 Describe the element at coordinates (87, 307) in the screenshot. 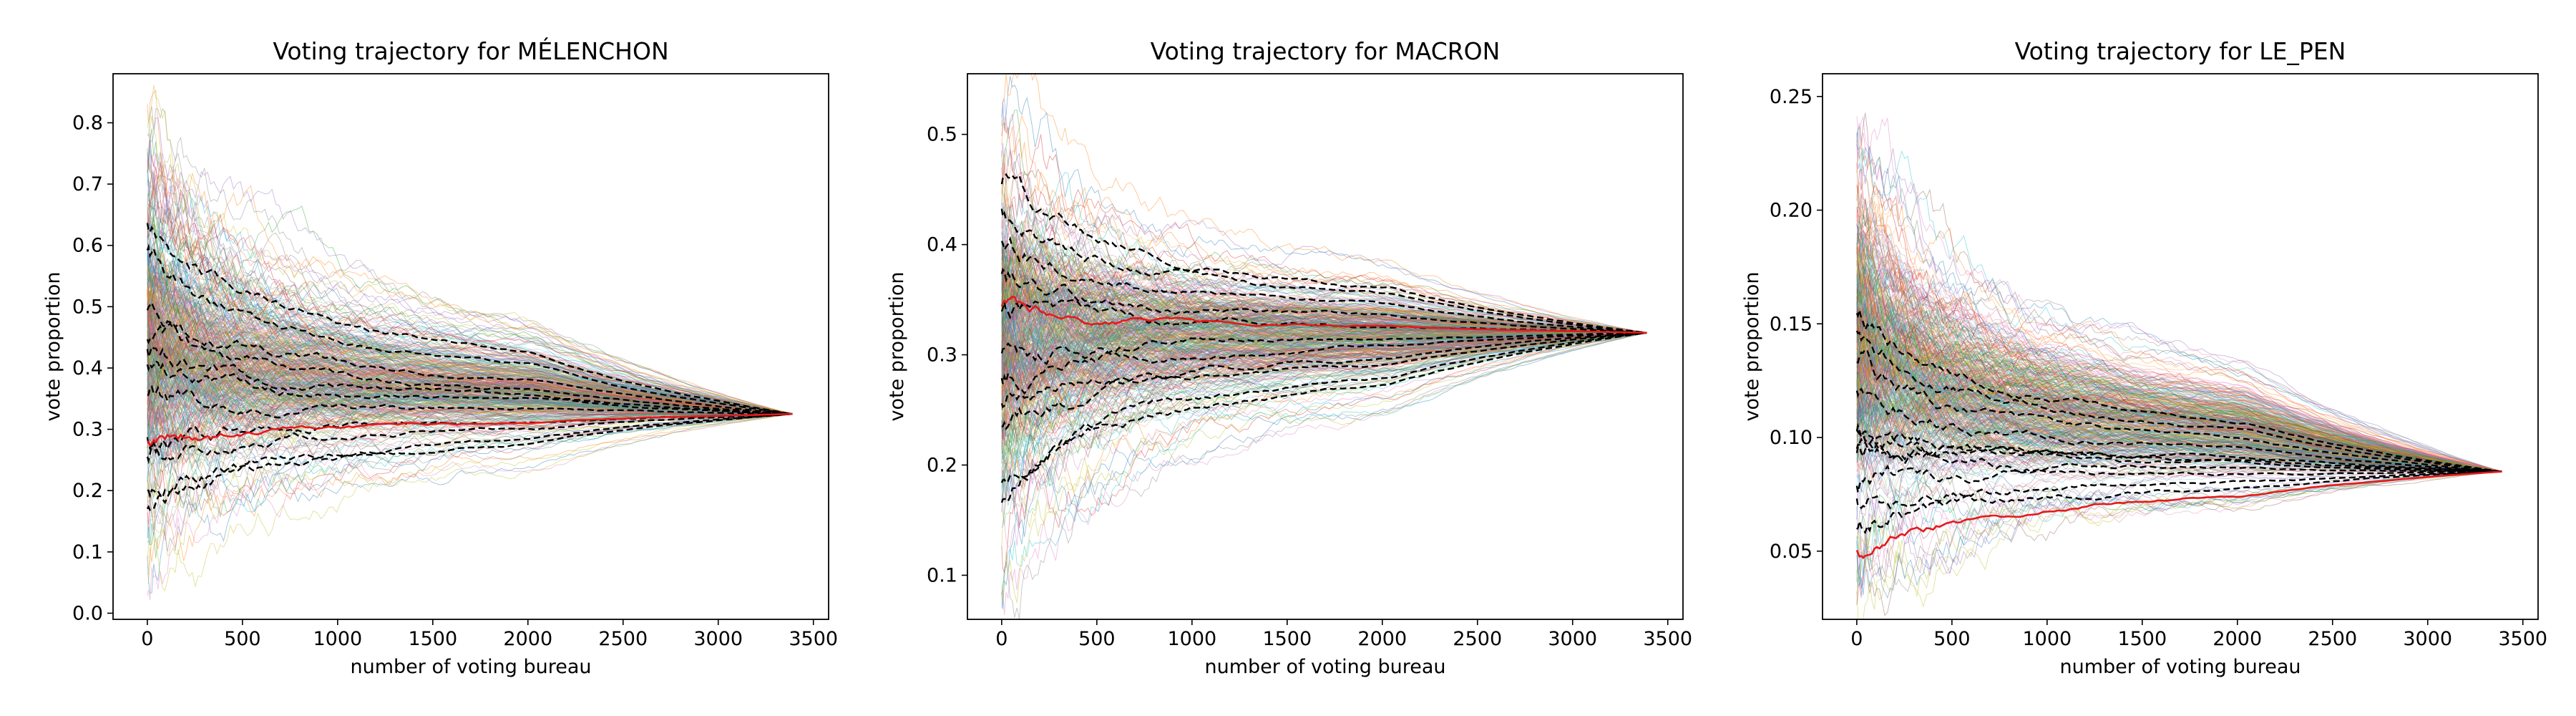

I see `y-tick-label: 0.5` at that location.